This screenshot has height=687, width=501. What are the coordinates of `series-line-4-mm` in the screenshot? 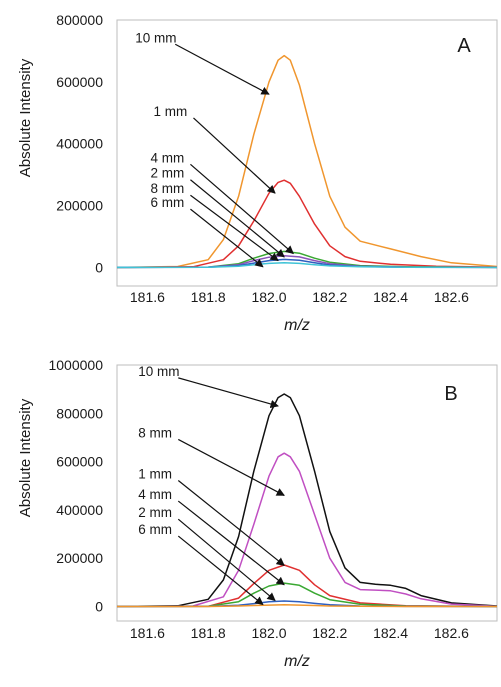 It's located at (307, 595).